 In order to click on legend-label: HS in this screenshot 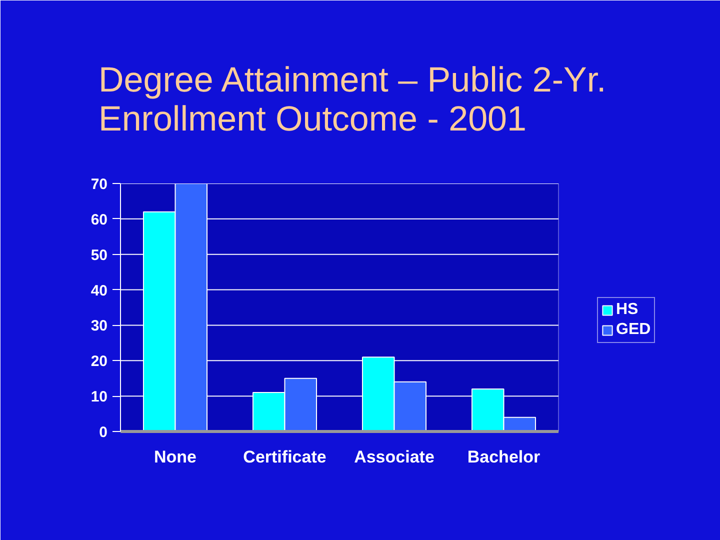, I will do `click(627, 310)`.